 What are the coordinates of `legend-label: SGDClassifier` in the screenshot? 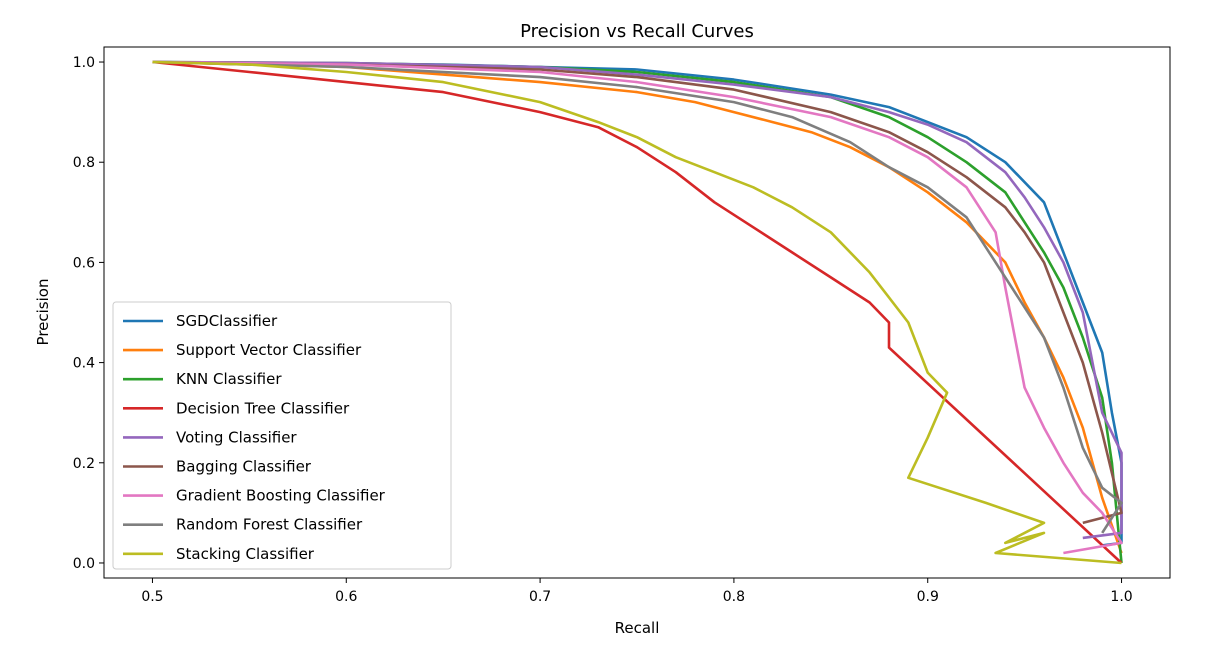 It's located at (227, 321).